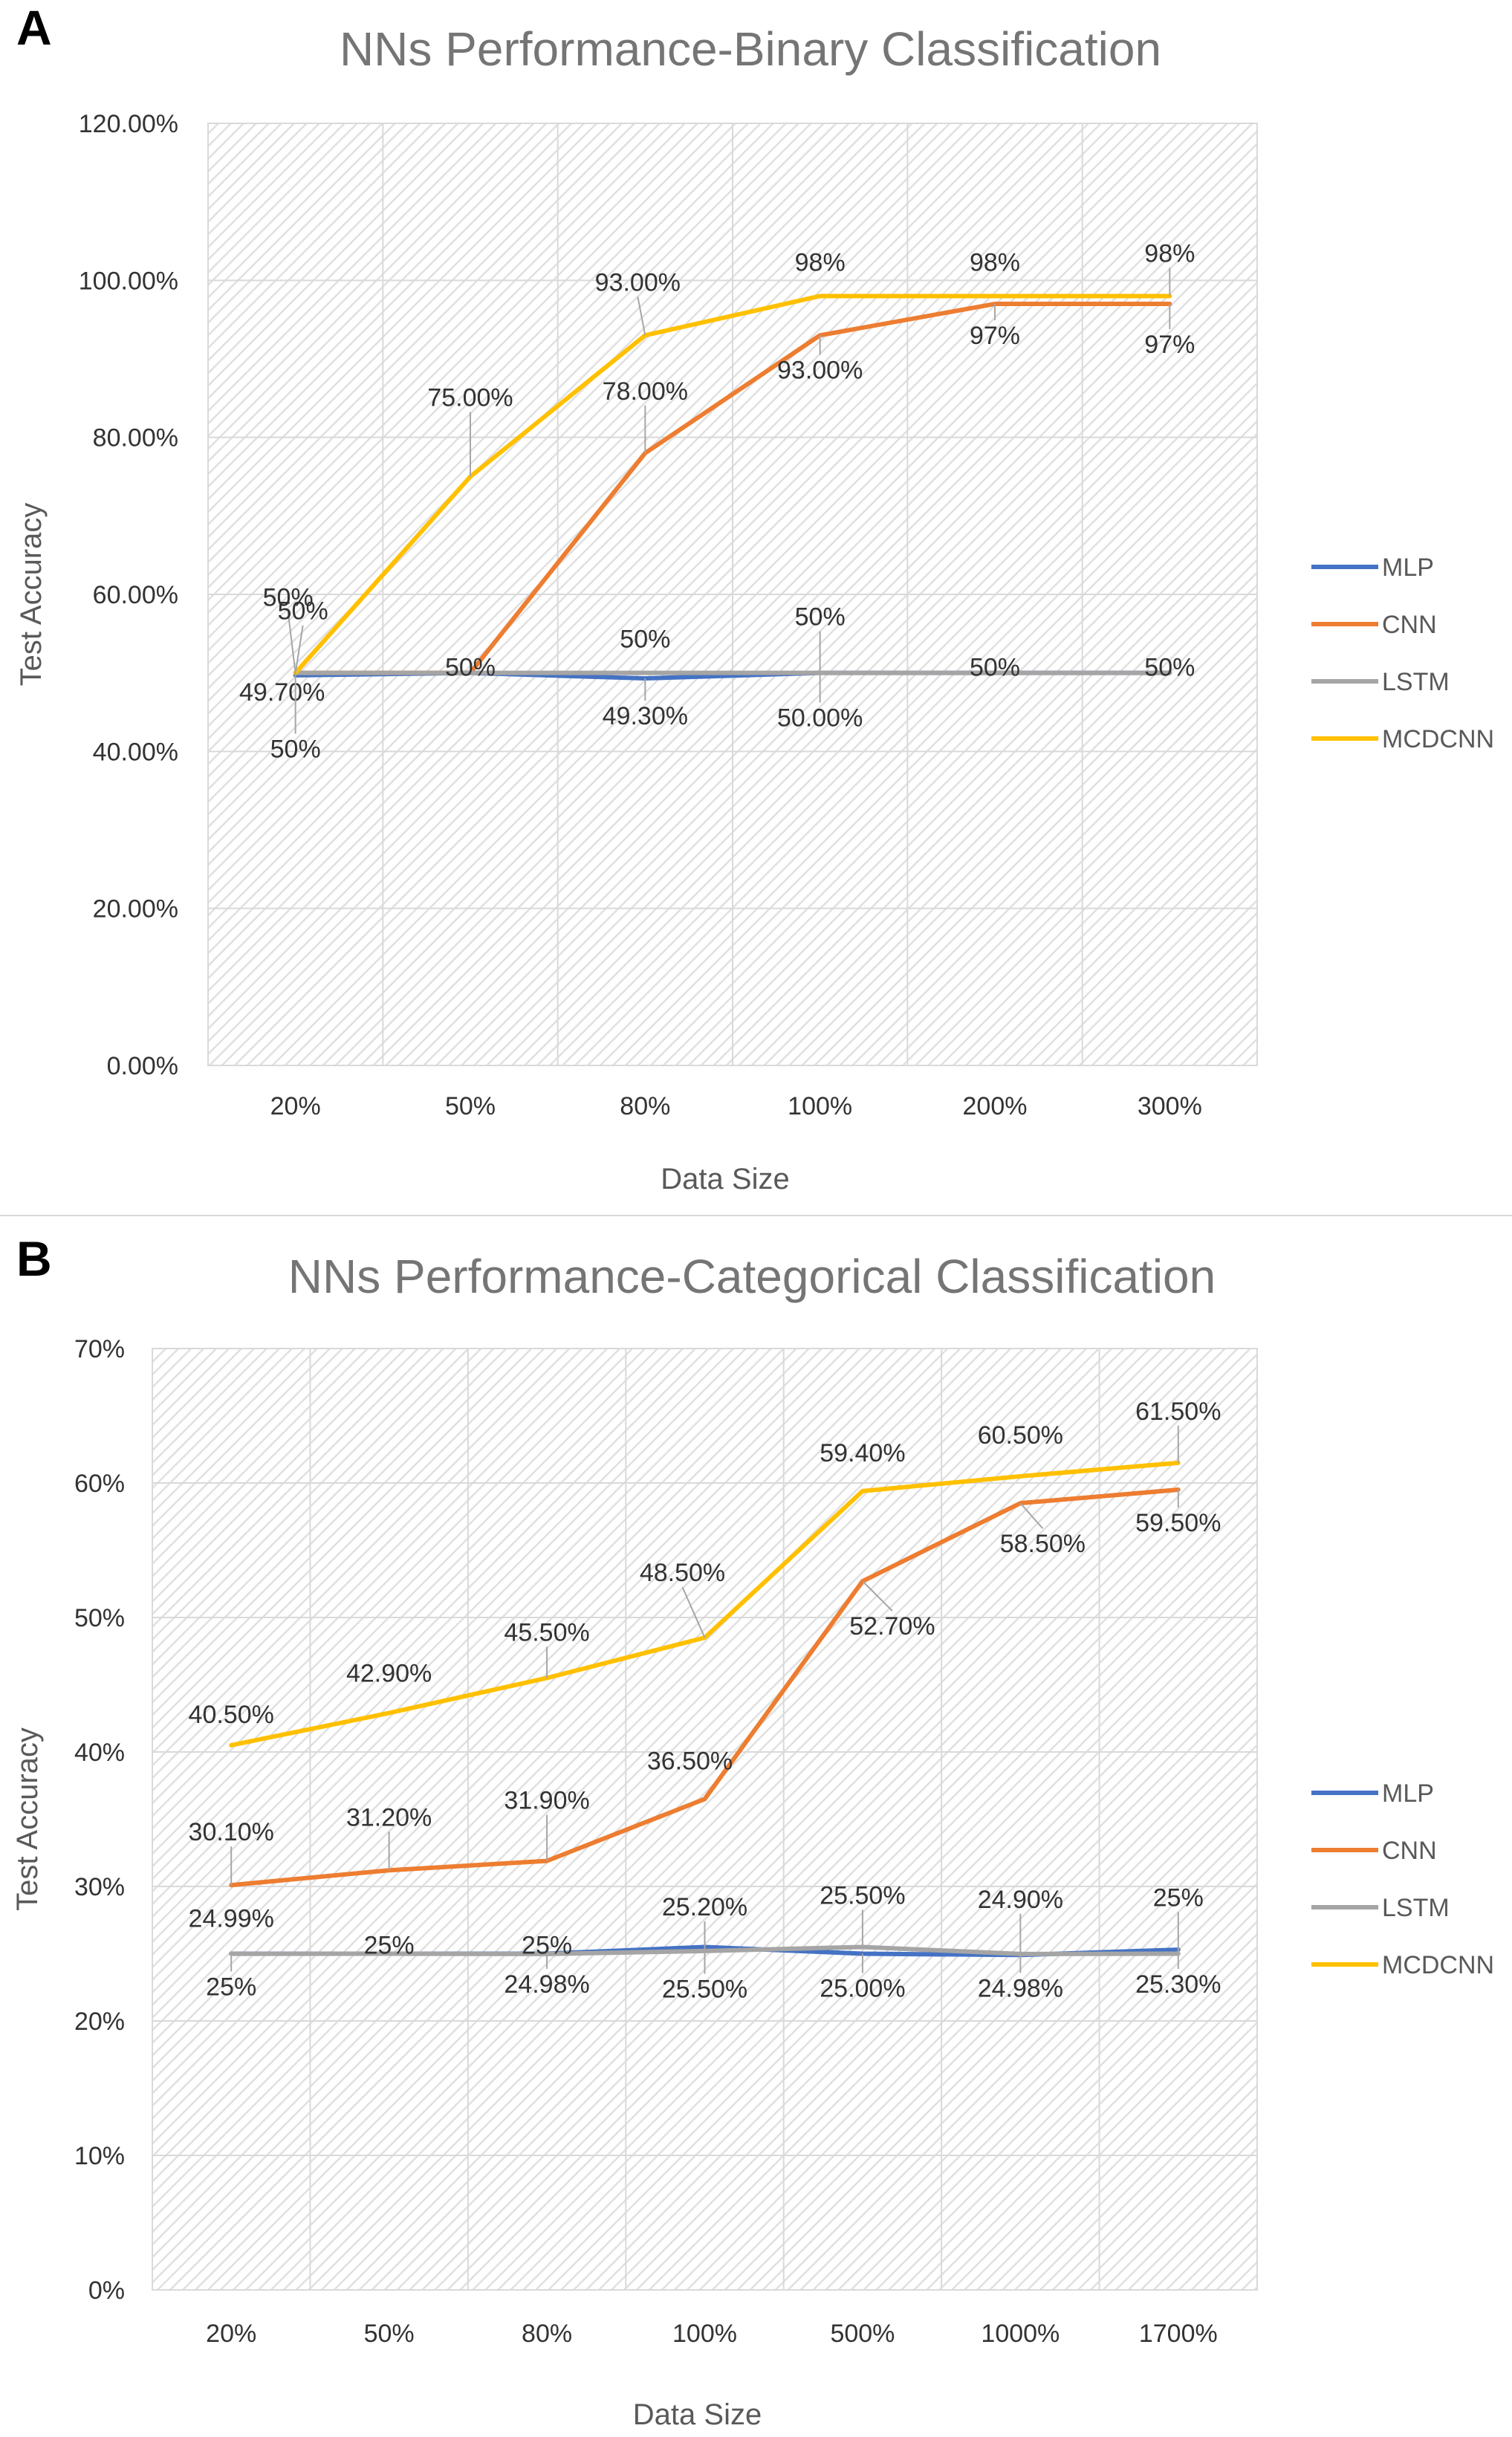 The image size is (1512, 2437). I want to click on y-tick-label: 30%, so click(99, 1887).